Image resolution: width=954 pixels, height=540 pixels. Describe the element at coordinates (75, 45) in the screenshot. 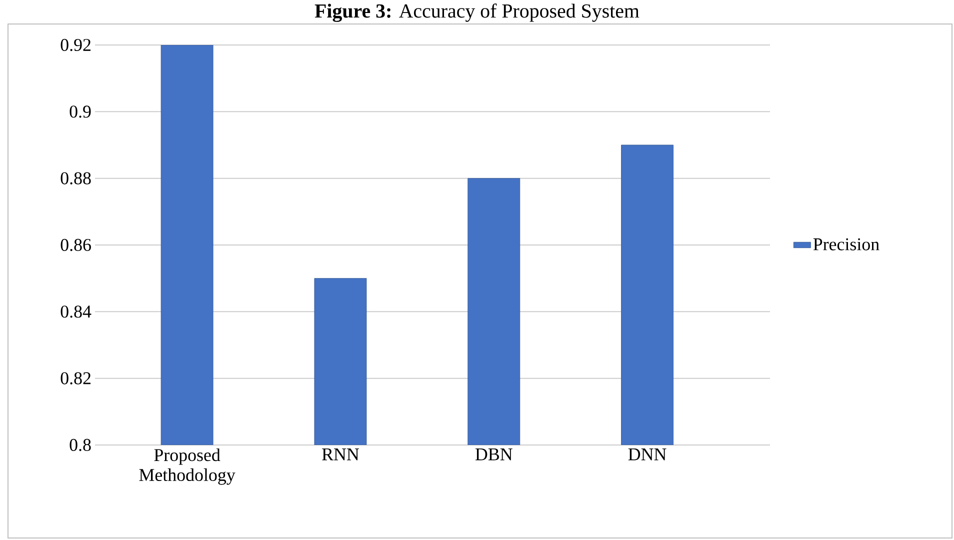

I see `y-tick-label: 0.92` at that location.